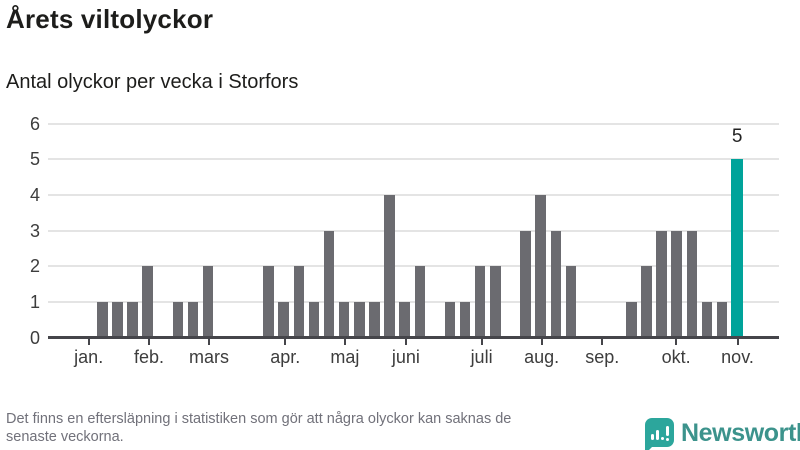  Describe the element at coordinates (152, 82) in the screenshot. I see `chart-subtitle: Antal olyckor per vecka i Storfors` at that location.